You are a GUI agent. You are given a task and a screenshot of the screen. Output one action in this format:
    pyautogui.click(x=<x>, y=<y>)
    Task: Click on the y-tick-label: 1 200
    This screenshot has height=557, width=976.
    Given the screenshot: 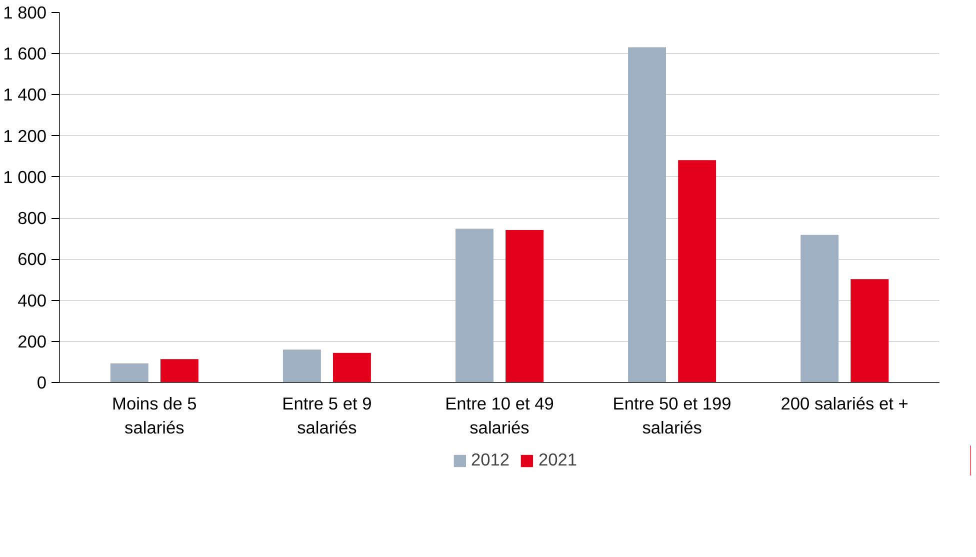 What is the action you would take?
    pyautogui.click(x=25, y=136)
    